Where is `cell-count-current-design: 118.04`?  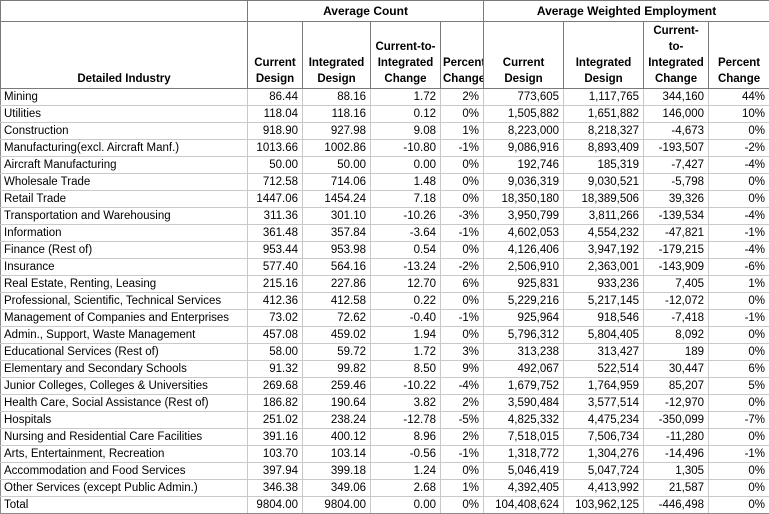
cell-count-current-design: 118.04 is located at coordinates (275, 114).